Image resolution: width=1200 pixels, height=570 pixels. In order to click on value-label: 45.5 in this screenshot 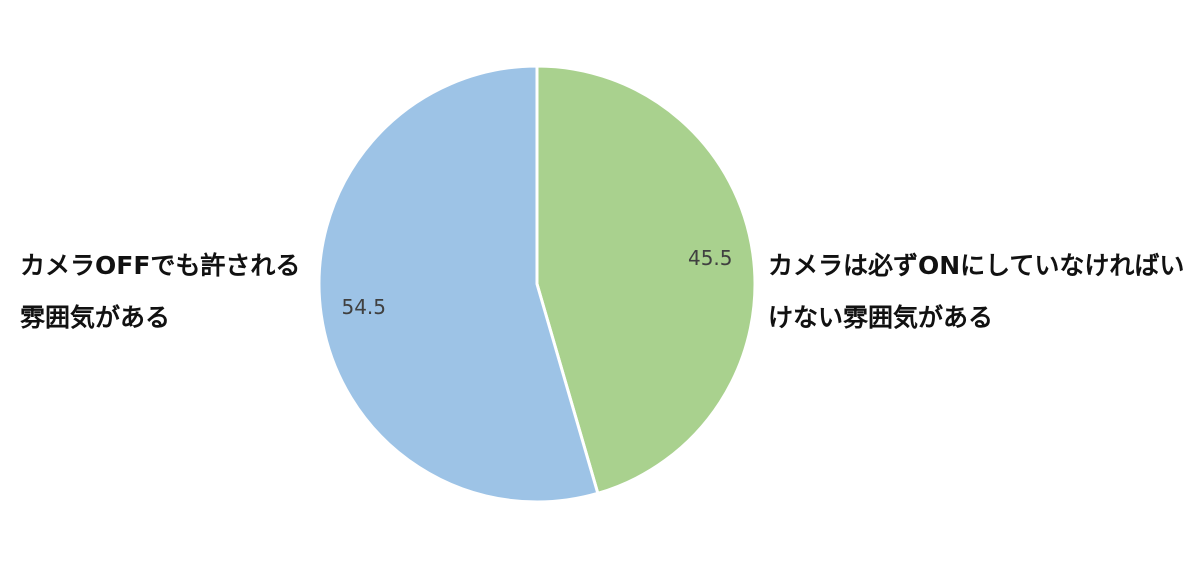, I will do `click(710, 258)`.